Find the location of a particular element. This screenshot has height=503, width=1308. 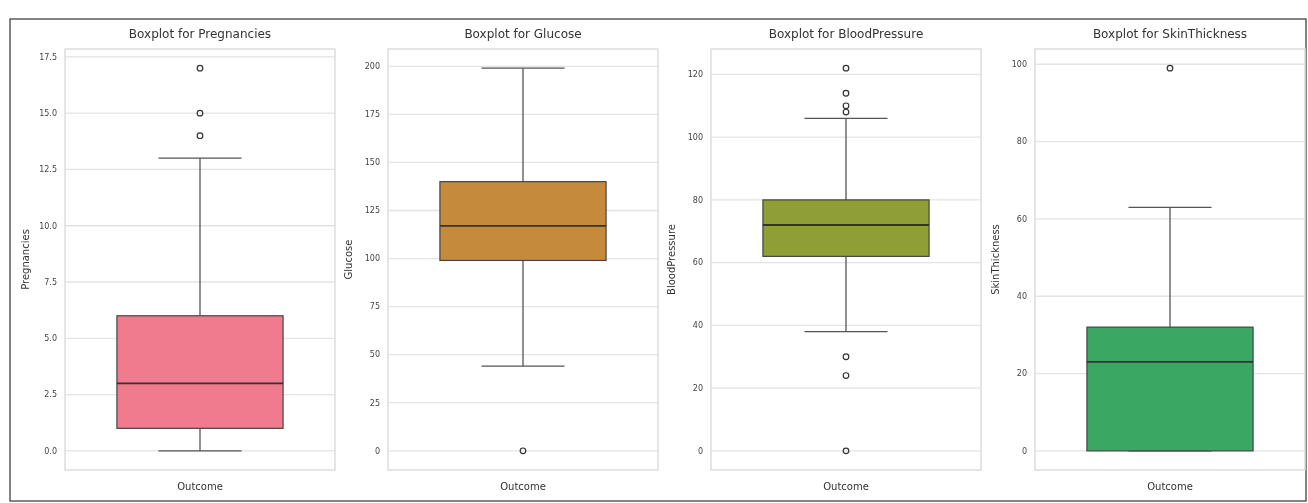

y-tick-label: 120 is located at coordinates (695, 75).